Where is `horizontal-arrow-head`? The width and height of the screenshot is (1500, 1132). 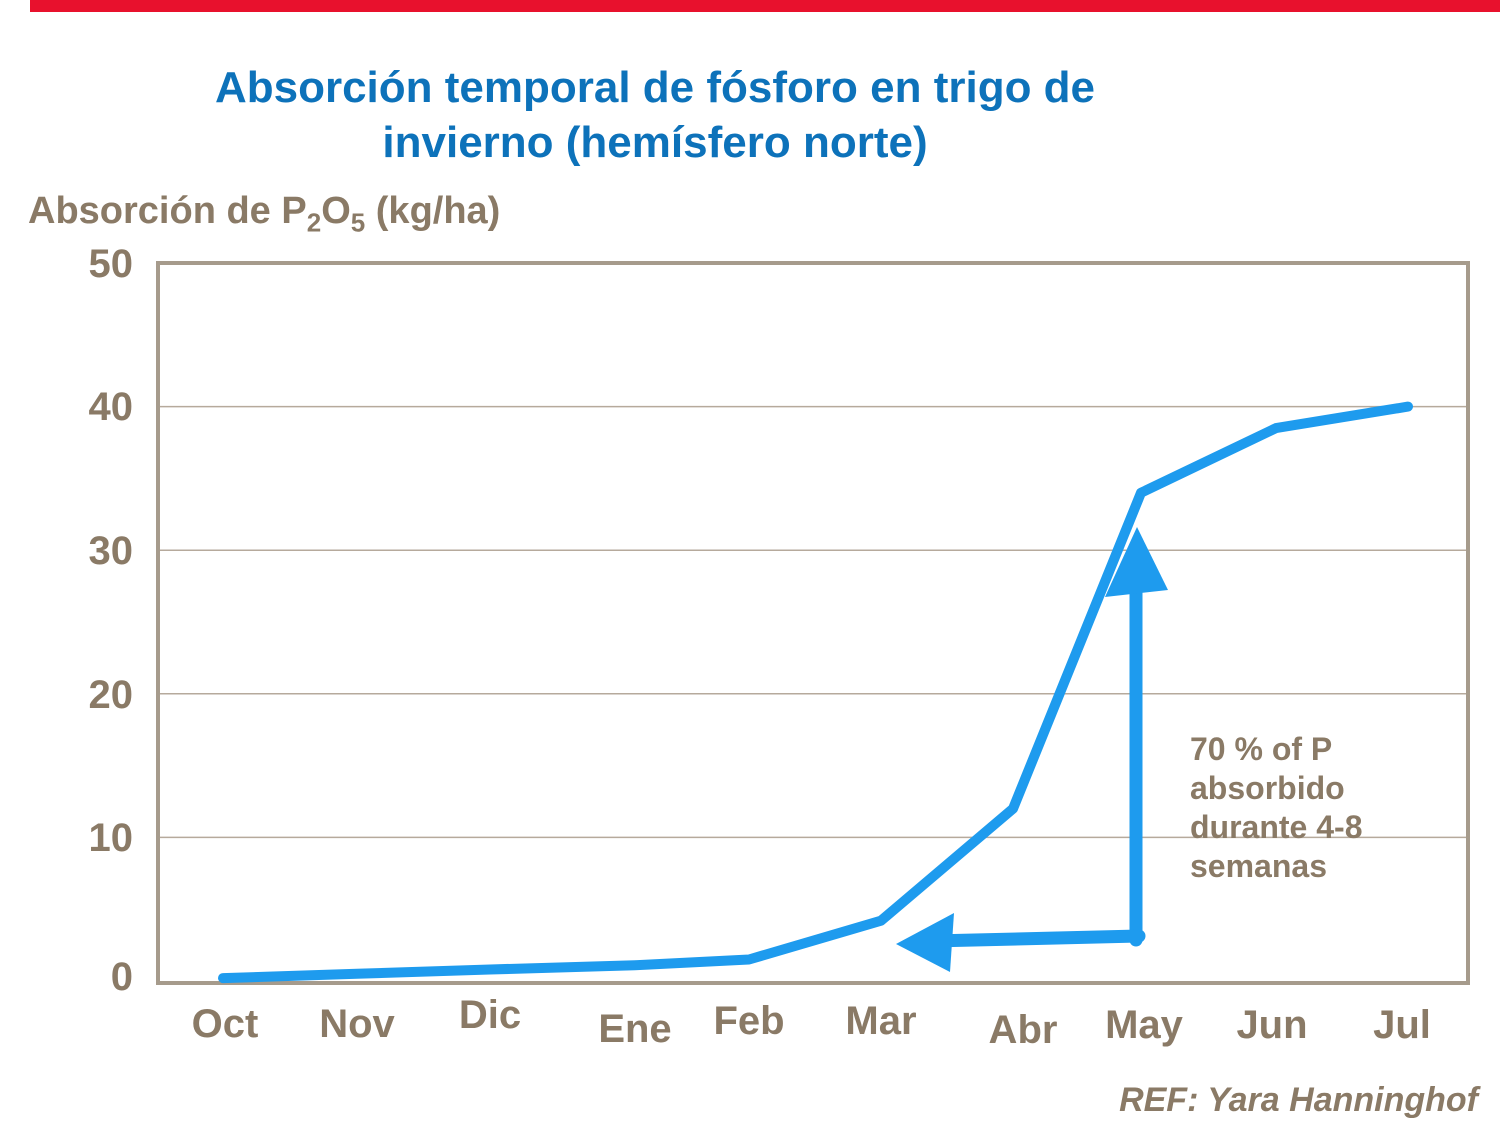 horizontal-arrow-head is located at coordinates (925, 942).